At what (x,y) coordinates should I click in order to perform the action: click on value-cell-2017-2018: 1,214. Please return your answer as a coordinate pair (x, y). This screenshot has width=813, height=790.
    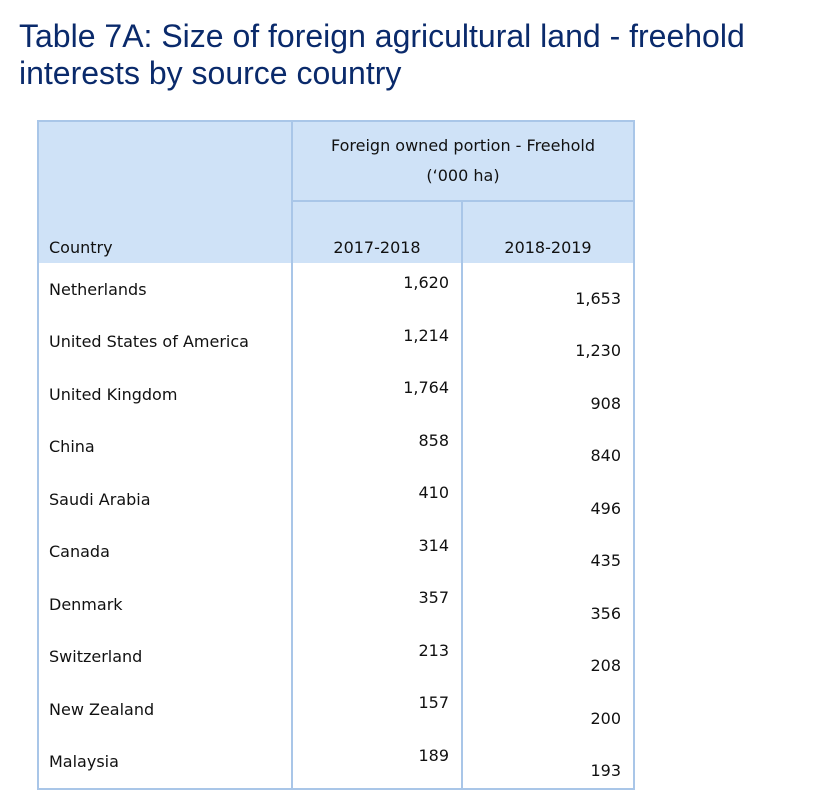
    Looking at the image, I should click on (377, 341).